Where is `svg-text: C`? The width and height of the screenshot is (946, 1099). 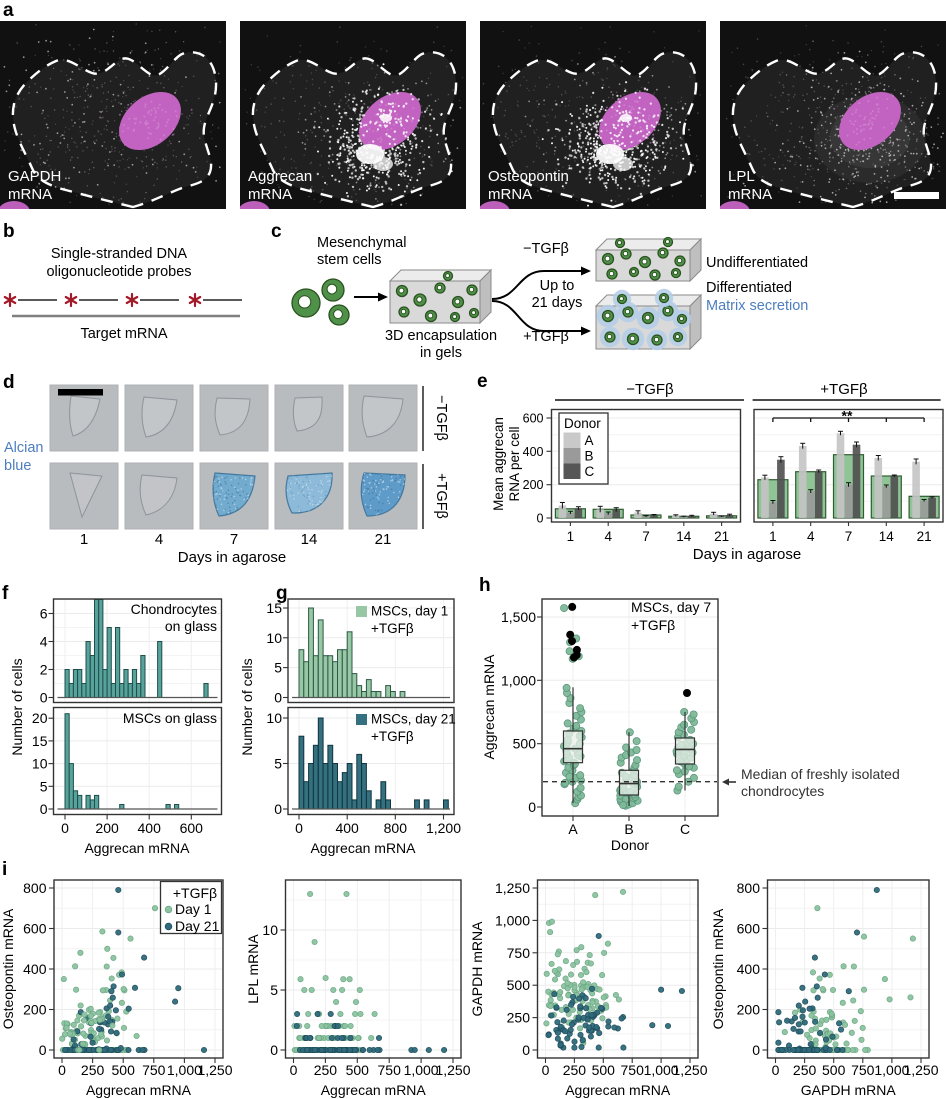 svg-text: C is located at coordinates (685, 829).